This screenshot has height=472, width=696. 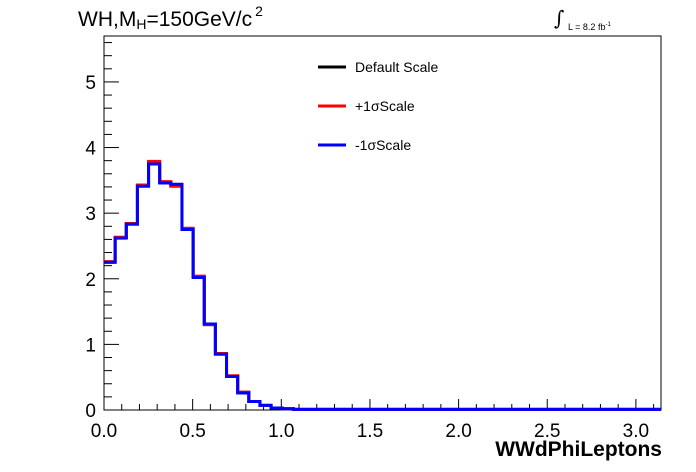 What do you see at coordinates (587, 27) in the screenshot?
I see `lumi-text: L = 8.2 fb` at bounding box center [587, 27].